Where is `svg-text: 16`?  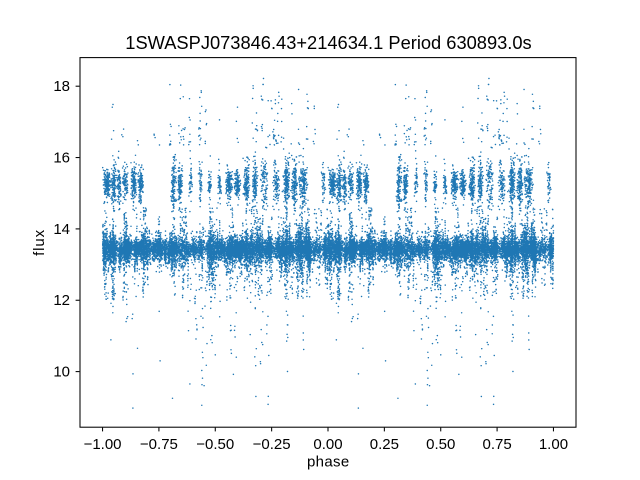
svg-text: 16 is located at coordinates (61, 157).